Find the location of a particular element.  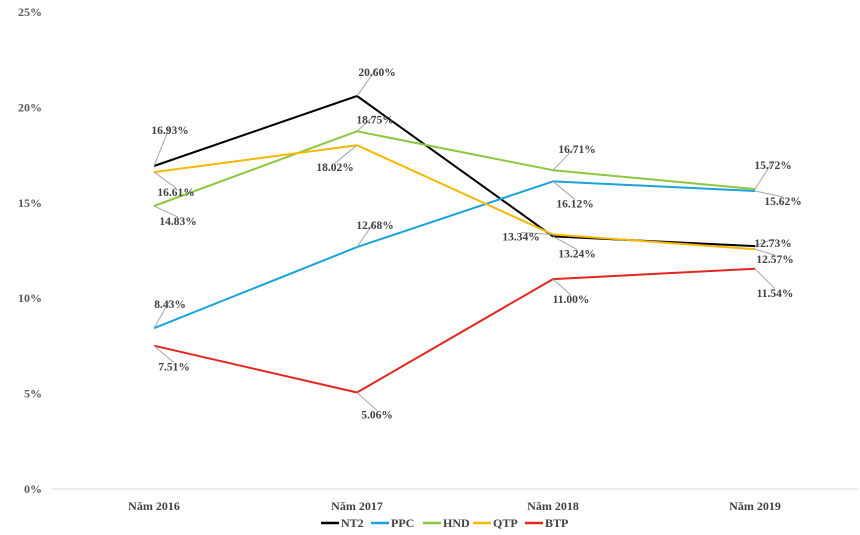

legend-item-qtp: QTP is located at coordinates (495, 523).